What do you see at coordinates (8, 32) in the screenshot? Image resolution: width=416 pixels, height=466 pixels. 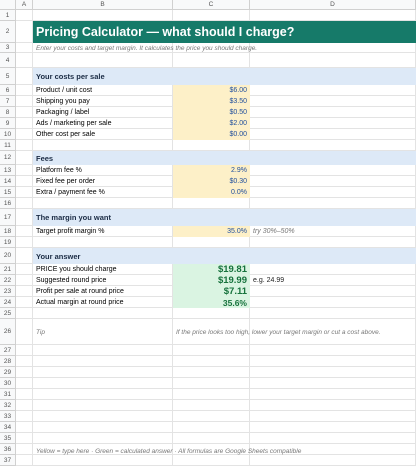 I see `row-number: 2` at bounding box center [8, 32].